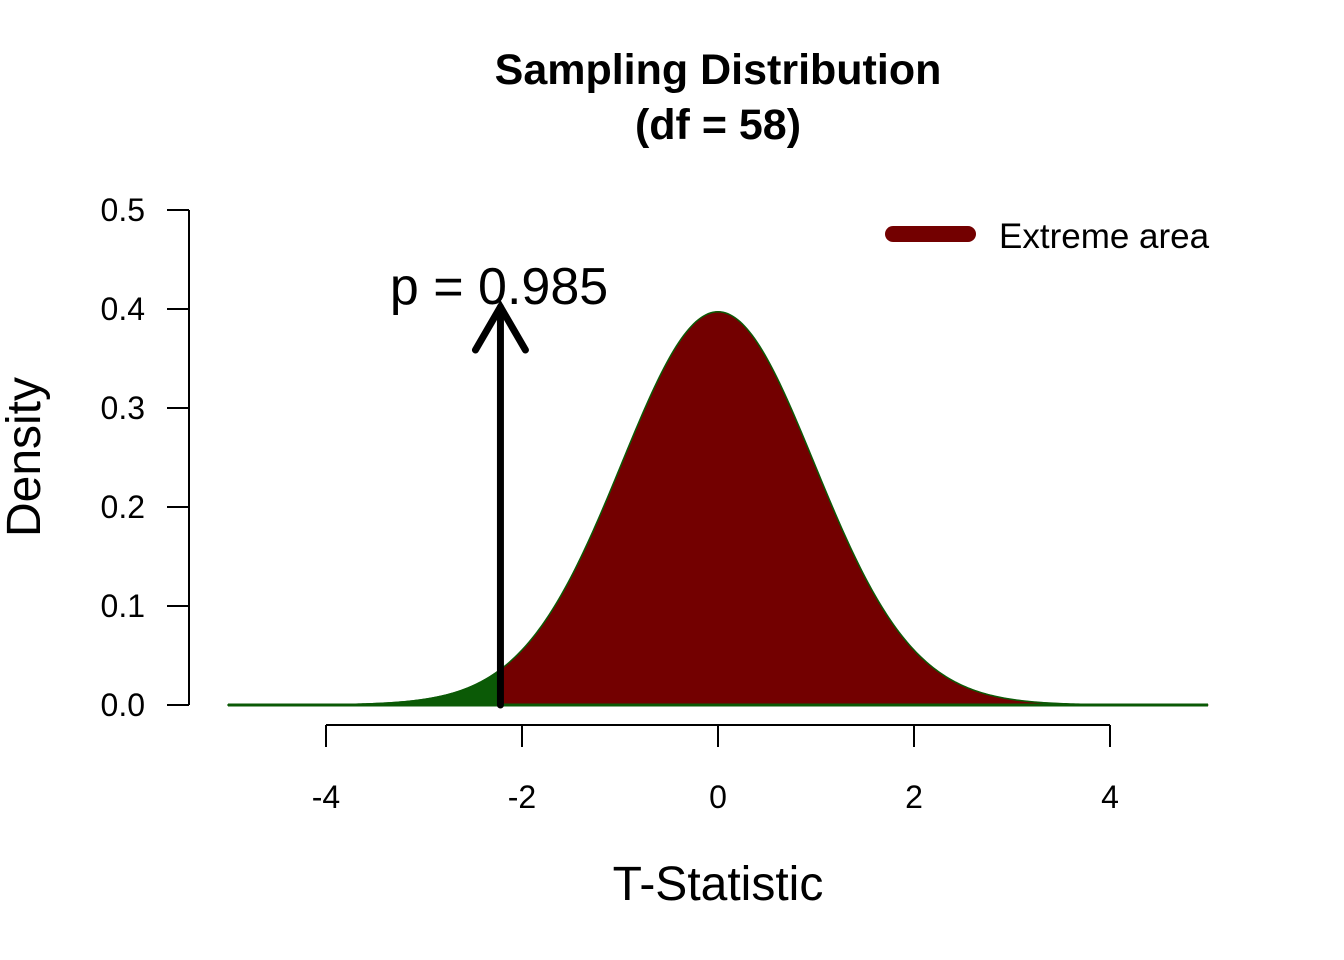 The image size is (1344, 960). Describe the element at coordinates (123, 606) in the screenshot. I see `y-tick-label: 0.1` at that location.